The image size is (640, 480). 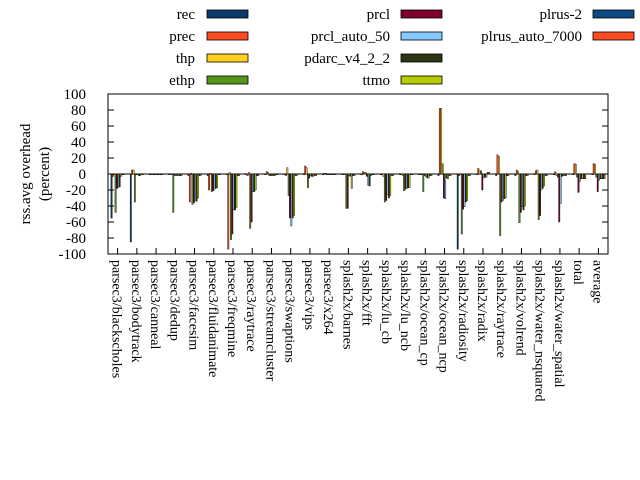 What do you see at coordinates (520, 308) in the screenshot?
I see `x-tick-label: splash2x/volrend` at bounding box center [520, 308].